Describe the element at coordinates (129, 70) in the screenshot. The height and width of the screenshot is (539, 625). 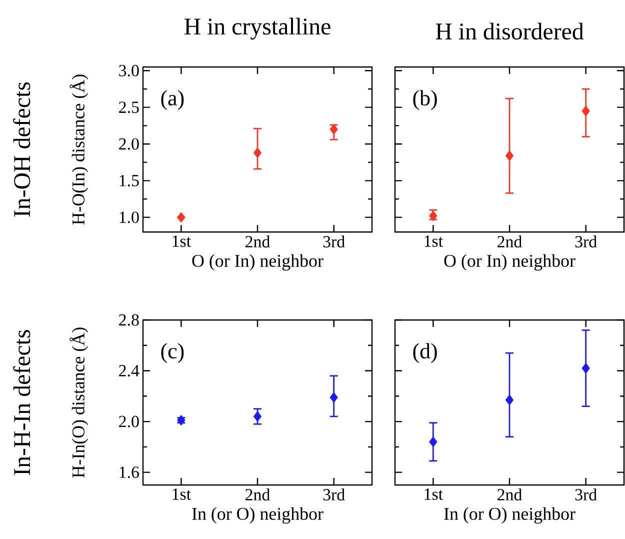
I see `y-tick-label: 3.0` at that location.